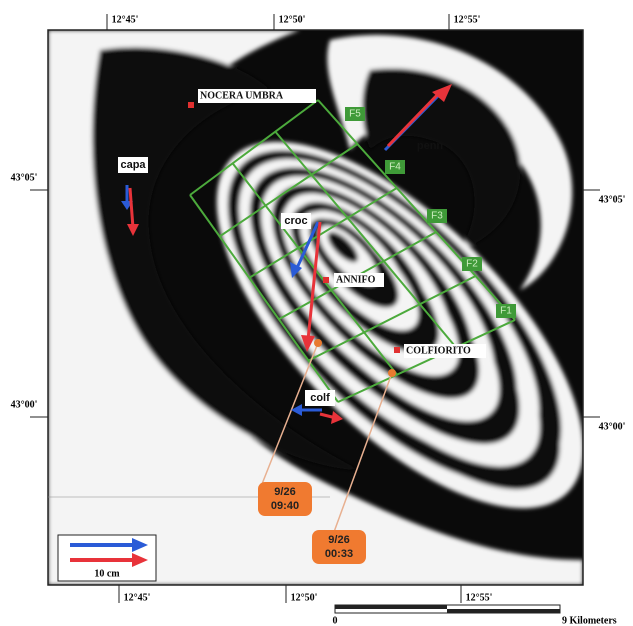  I want to click on fringe, so click(342, 247).